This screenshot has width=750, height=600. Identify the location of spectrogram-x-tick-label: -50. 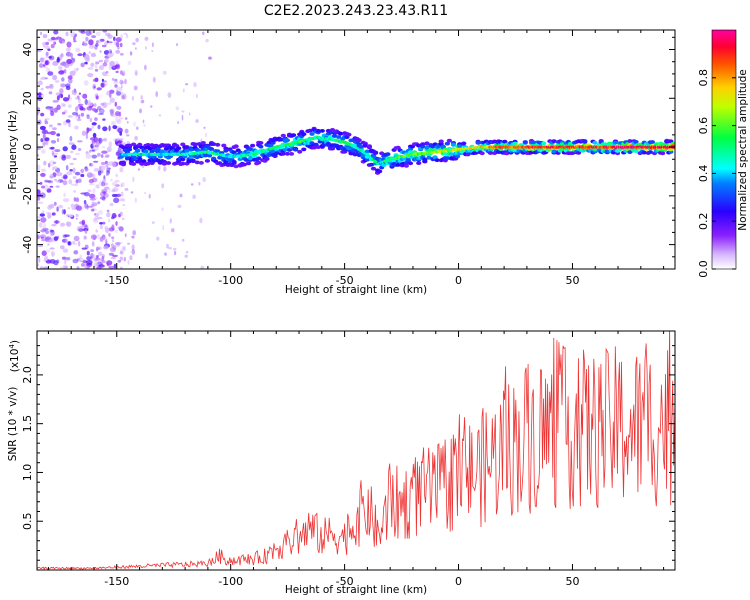
(345, 280).